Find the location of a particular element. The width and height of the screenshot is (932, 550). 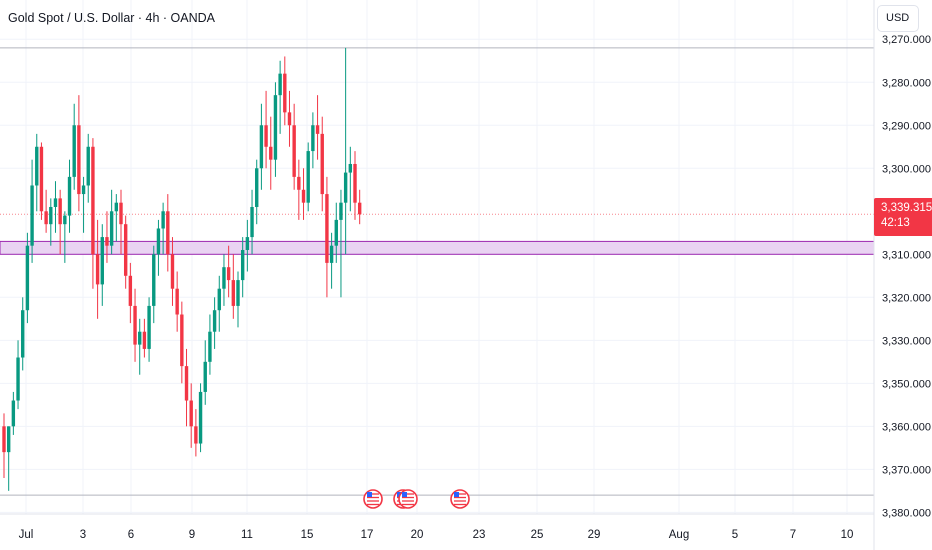

price-tick-label: 3,300.000 is located at coordinates (906, 169).